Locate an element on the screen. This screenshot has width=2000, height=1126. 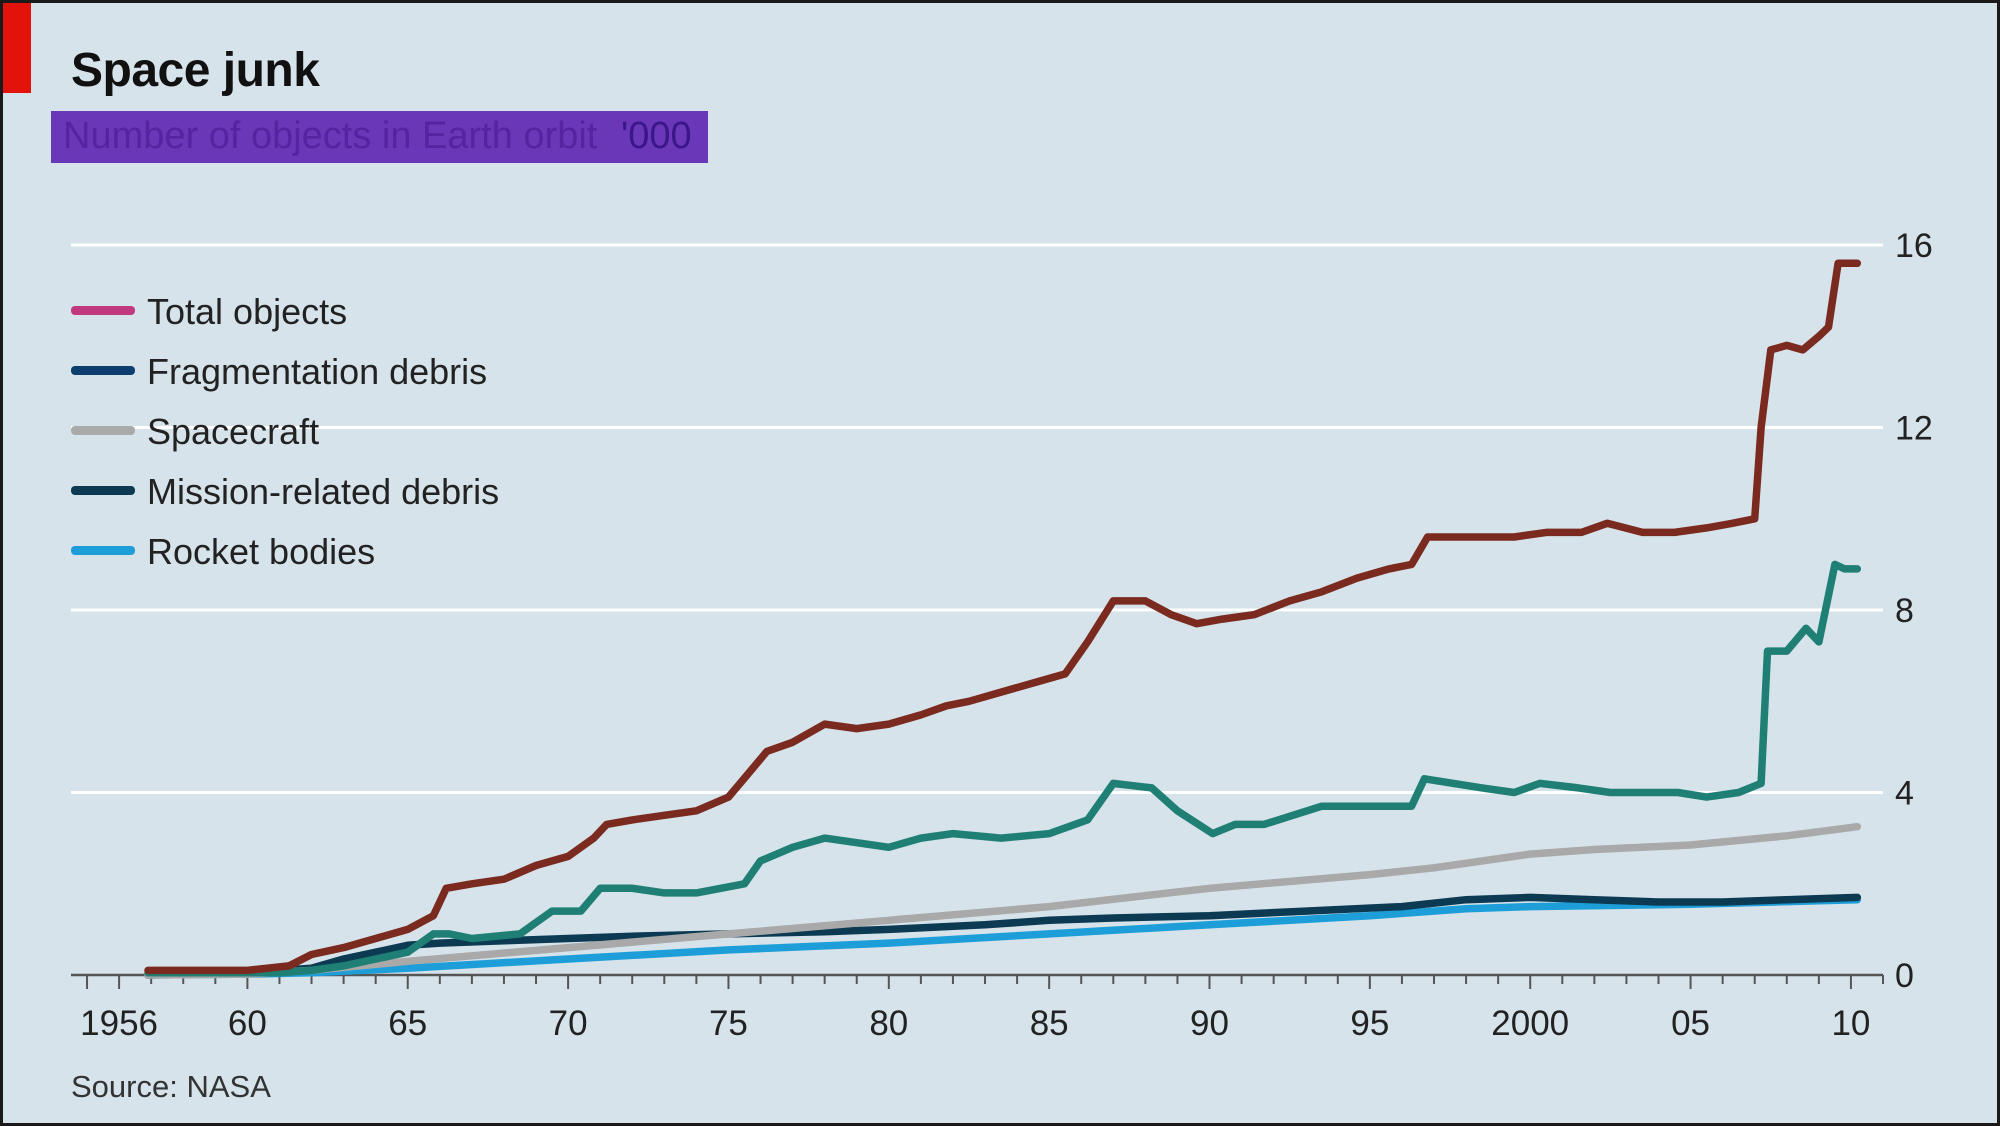
legend-label: Mission-related debris is located at coordinates (323, 491).